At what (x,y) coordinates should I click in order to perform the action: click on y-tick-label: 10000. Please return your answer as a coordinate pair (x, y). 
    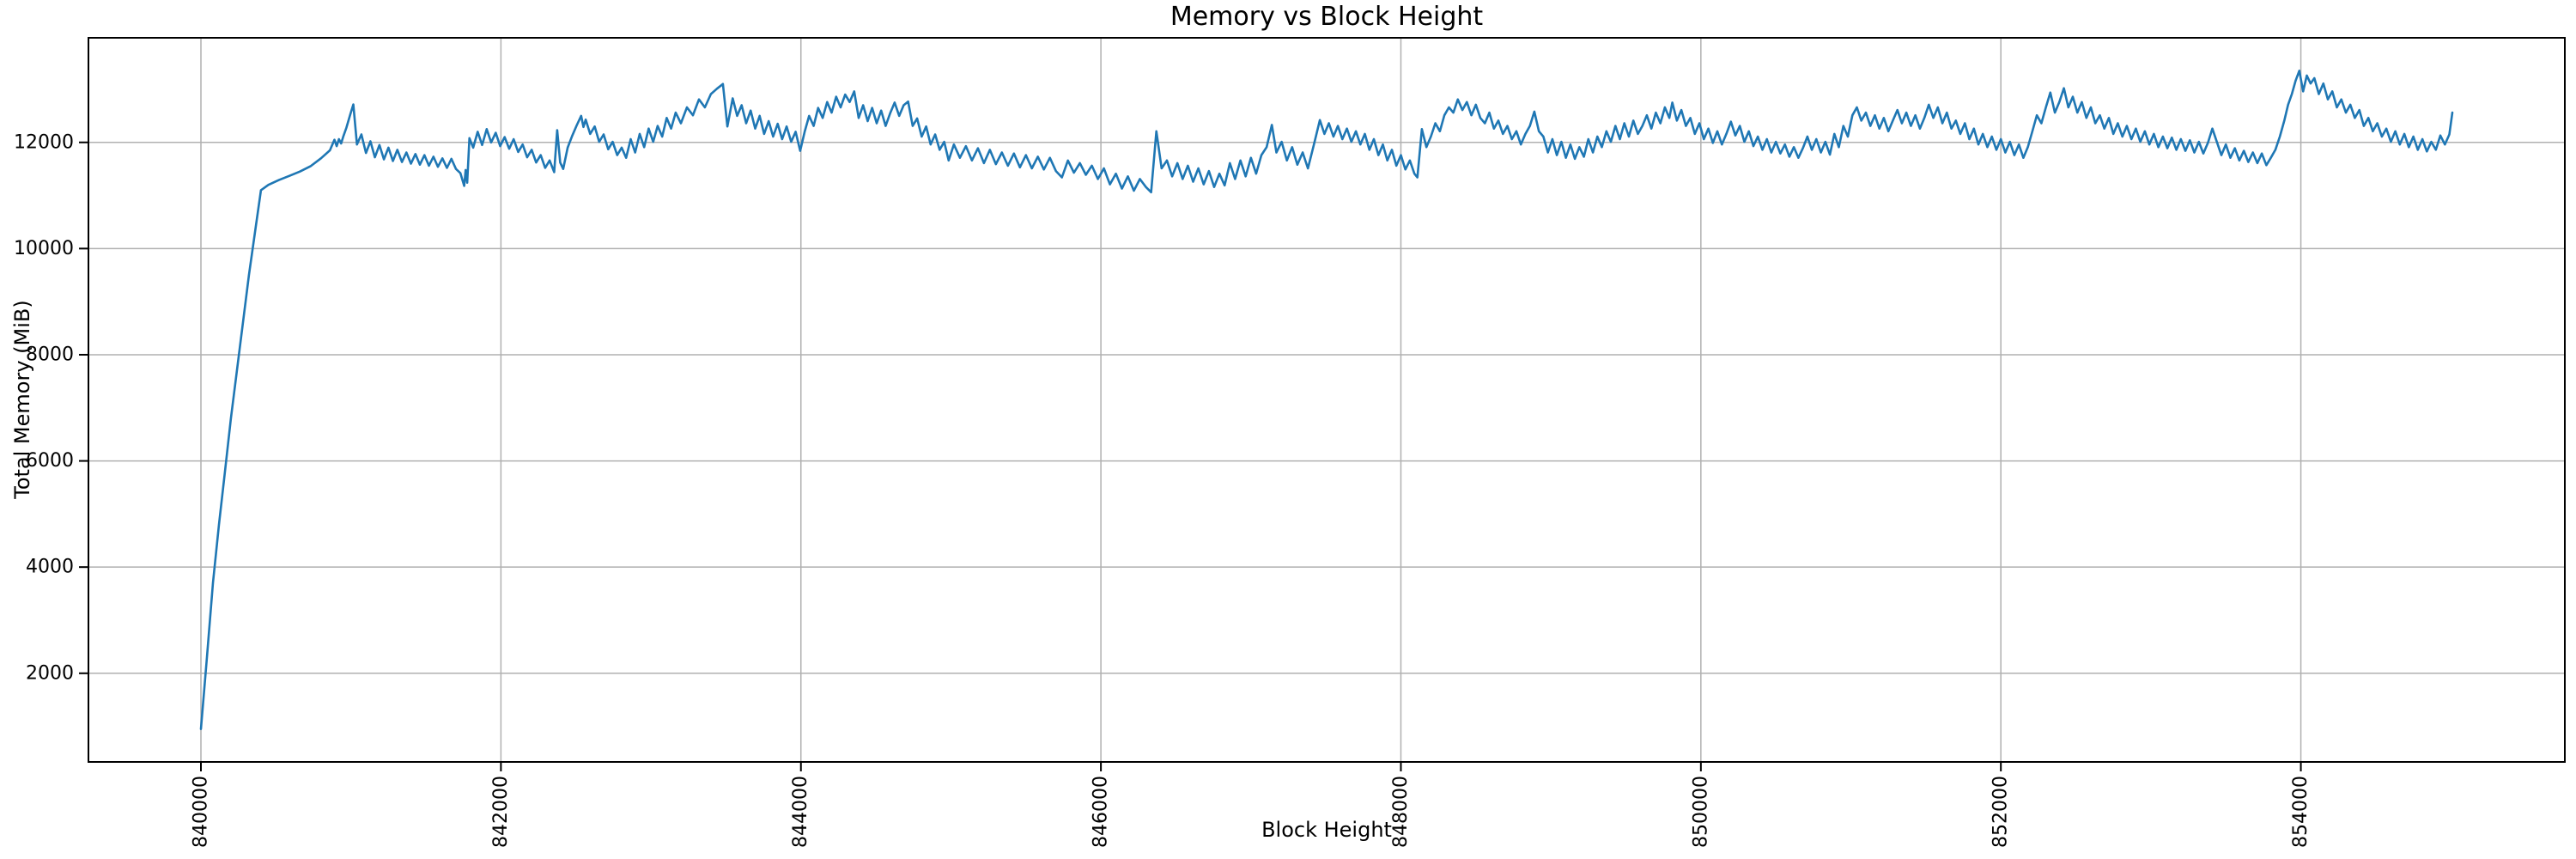
    Looking at the image, I should click on (44, 249).